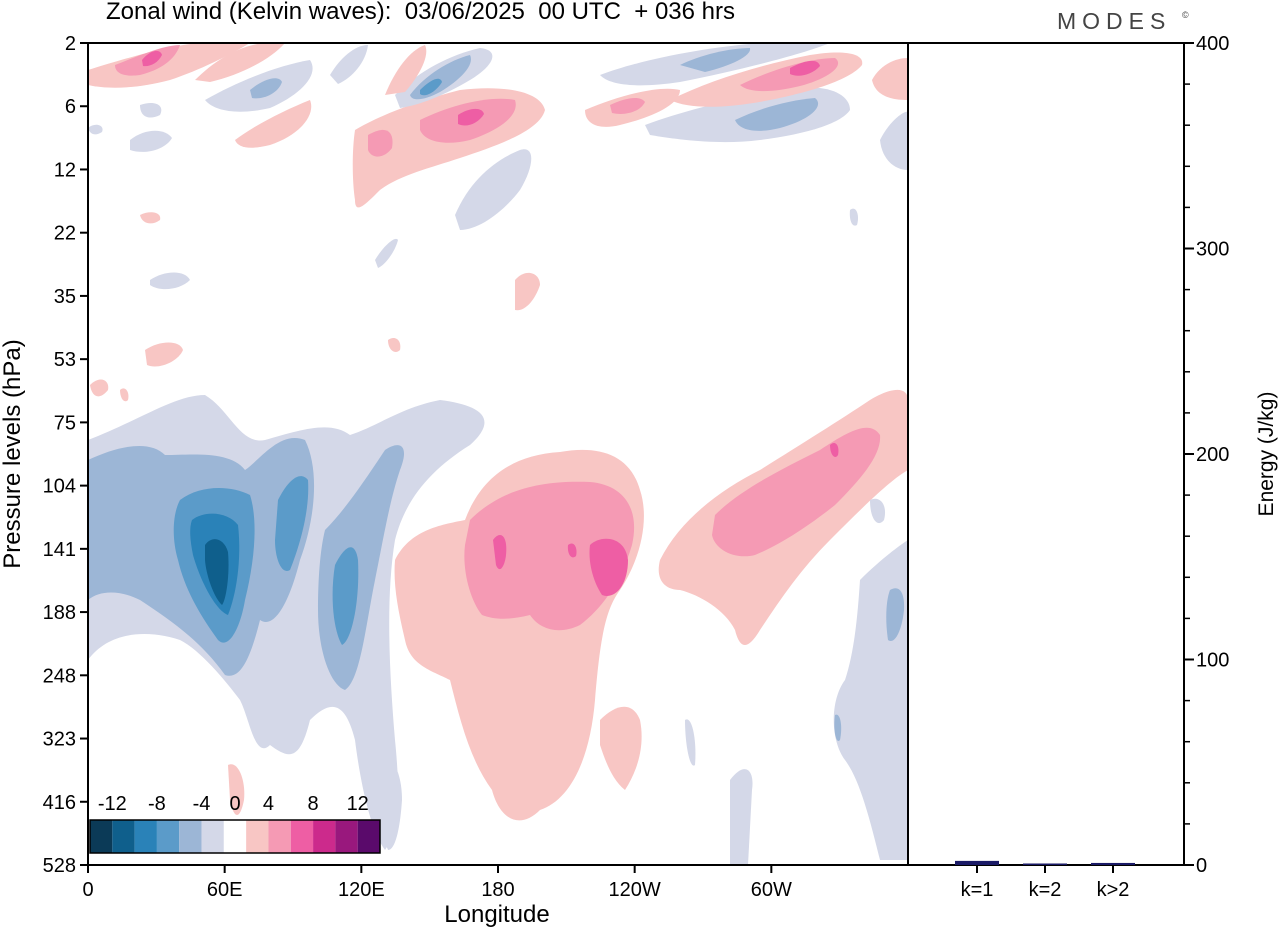 This screenshot has height=930, width=1280. I want to click on y-tick-label: 323, so click(59, 740).